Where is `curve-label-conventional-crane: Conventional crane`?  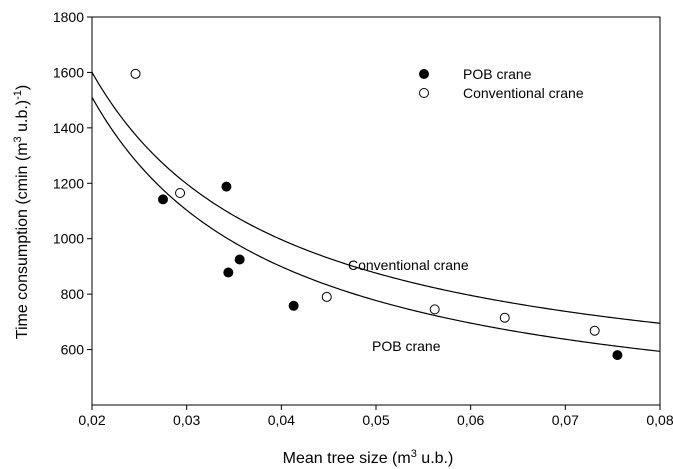
curve-label-conventional-crane: Conventional crane is located at coordinates (408, 265).